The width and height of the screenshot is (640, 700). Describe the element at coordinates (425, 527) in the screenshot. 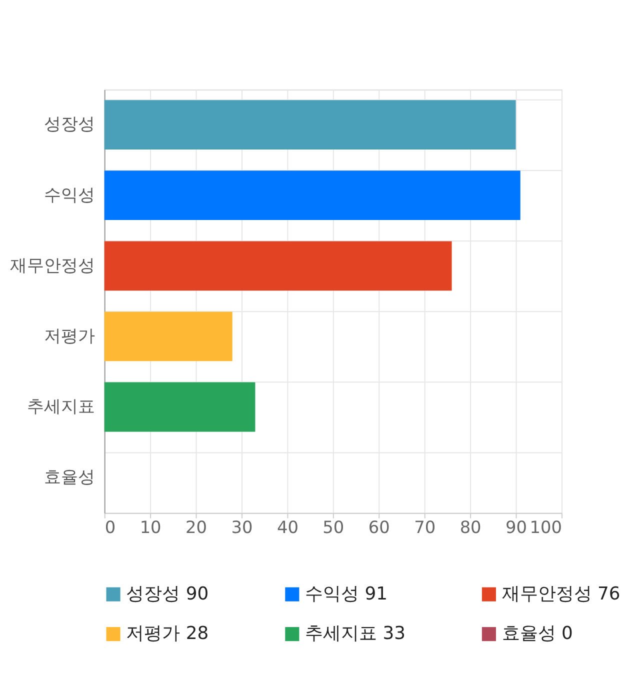

I see `x-tick-label: 70` at that location.